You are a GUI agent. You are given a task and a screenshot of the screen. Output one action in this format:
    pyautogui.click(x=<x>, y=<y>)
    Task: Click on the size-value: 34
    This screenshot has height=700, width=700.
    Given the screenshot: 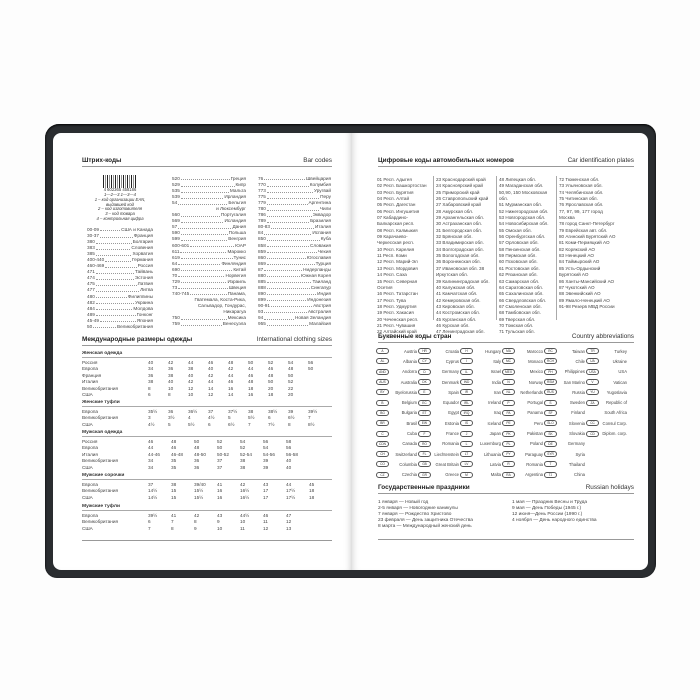 What is the action you would take?
    pyautogui.click(x=151, y=467)
    